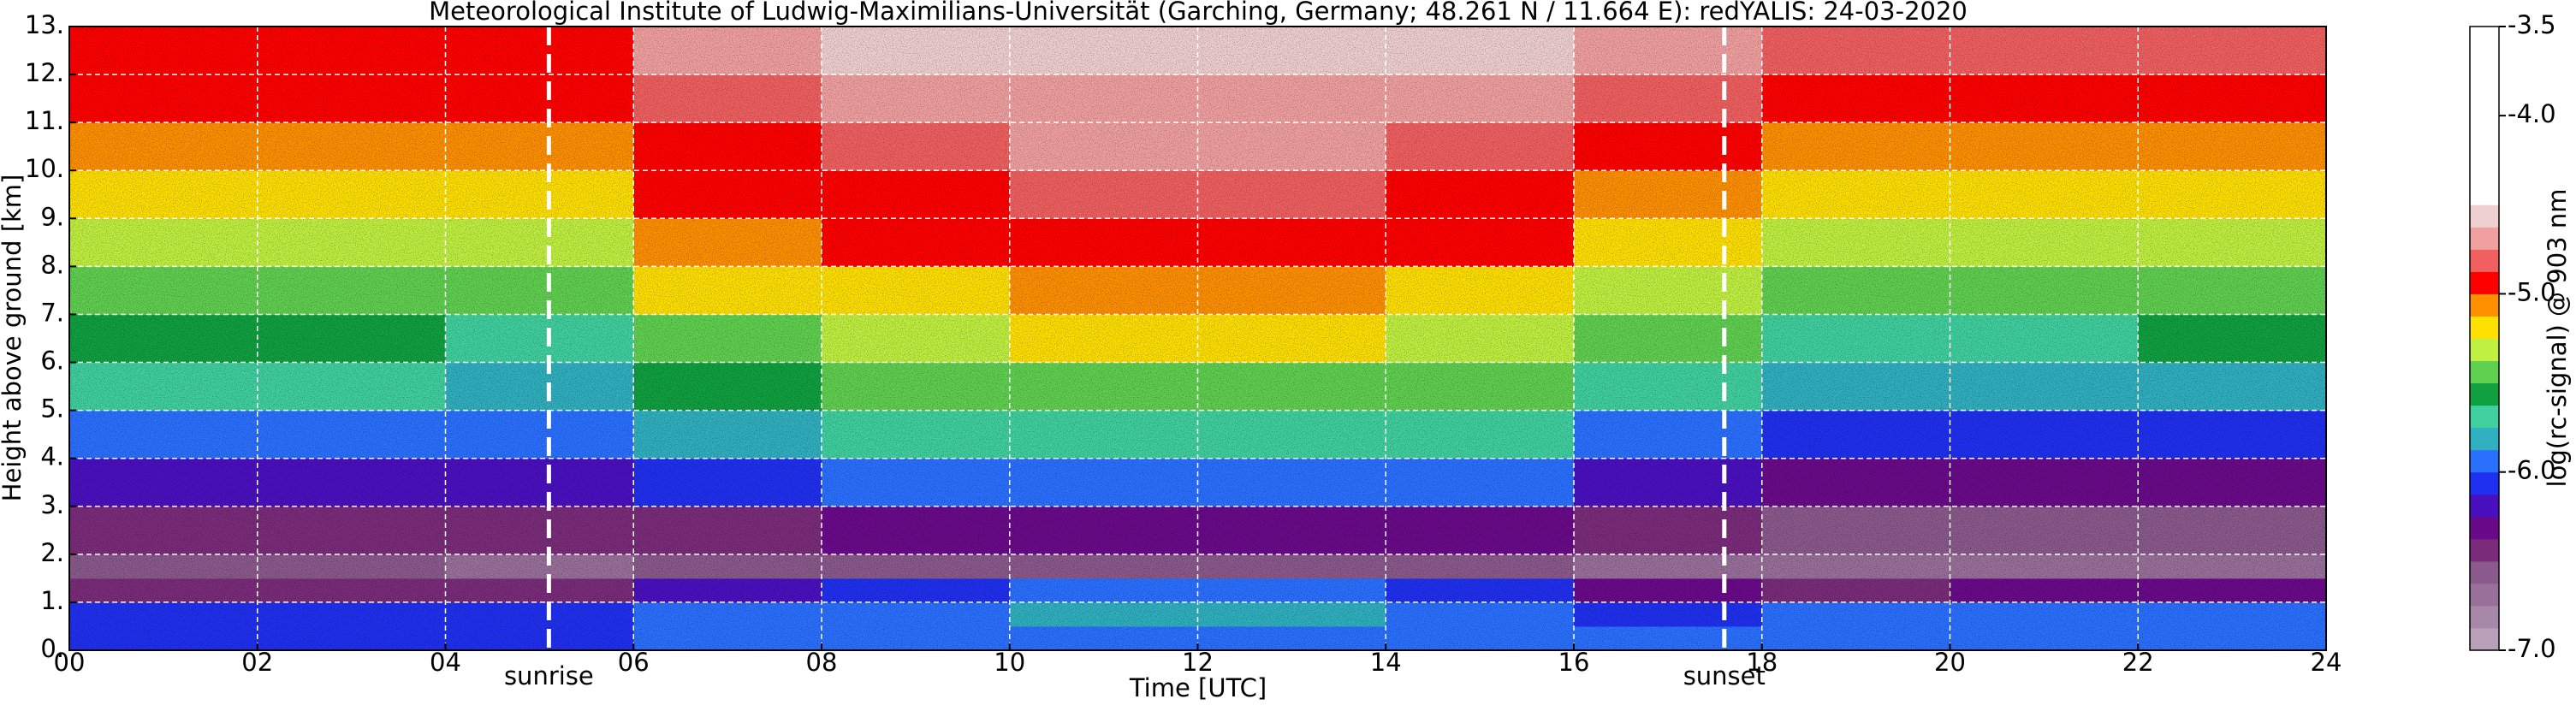  I want to click on y-tick-label: 12., so click(44, 72).